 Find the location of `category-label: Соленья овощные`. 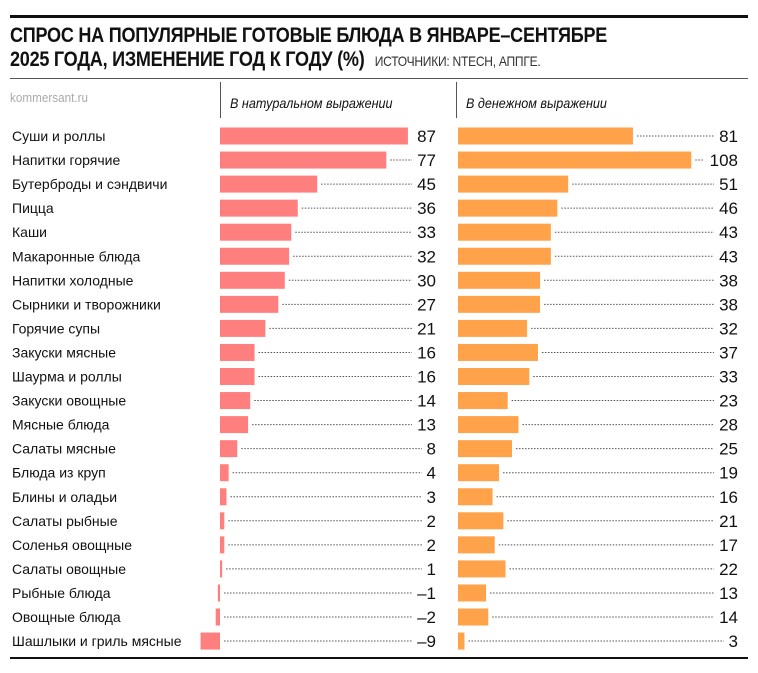

category-label: Соленья овощные is located at coordinates (72, 545).